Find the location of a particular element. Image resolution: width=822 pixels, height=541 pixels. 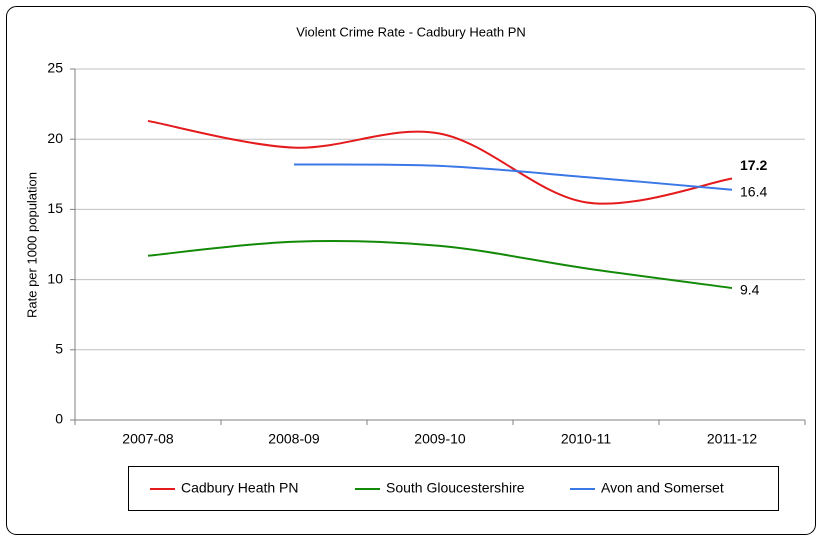

y-tick-label: 10 is located at coordinates (55, 278).